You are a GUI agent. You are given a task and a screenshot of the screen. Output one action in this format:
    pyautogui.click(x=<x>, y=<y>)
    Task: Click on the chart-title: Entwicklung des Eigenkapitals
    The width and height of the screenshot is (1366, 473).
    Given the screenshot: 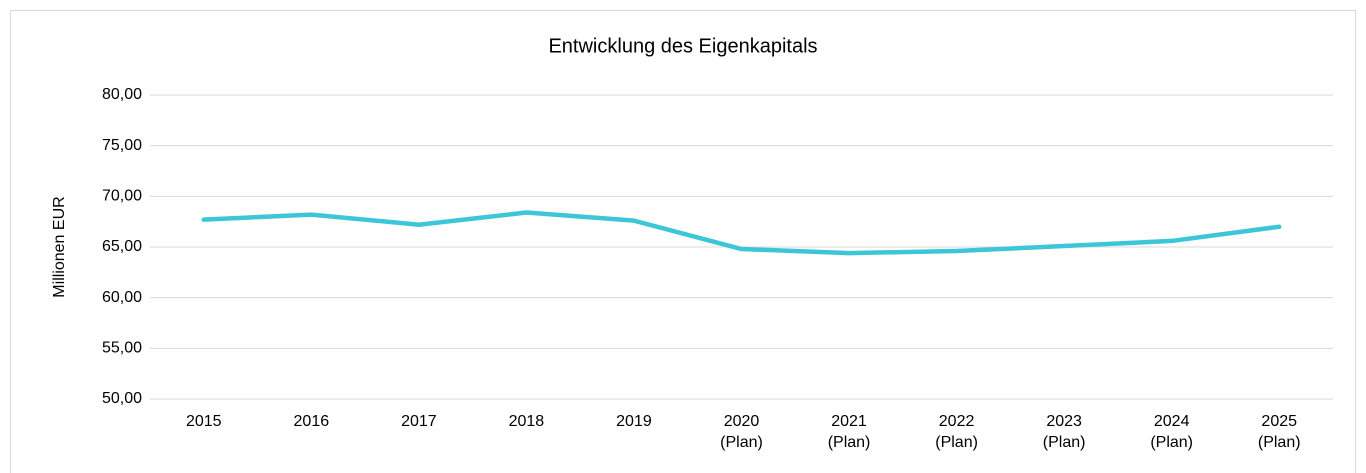 What is the action you would take?
    pyautogui.click(x=682, y=46)
    